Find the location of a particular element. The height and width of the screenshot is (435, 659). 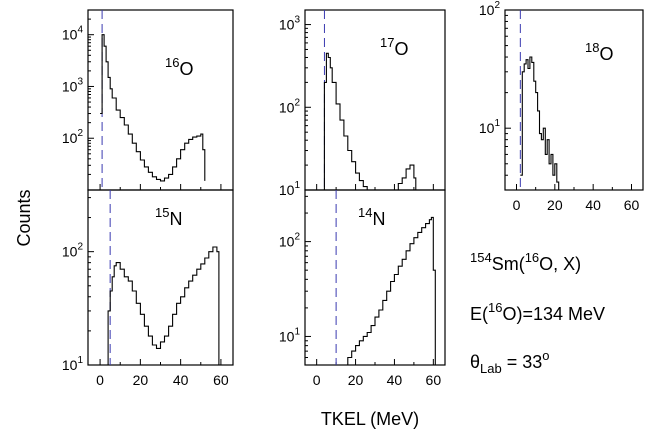

angle-annotation: θLab = 33o is located at coordinates (510, 362).